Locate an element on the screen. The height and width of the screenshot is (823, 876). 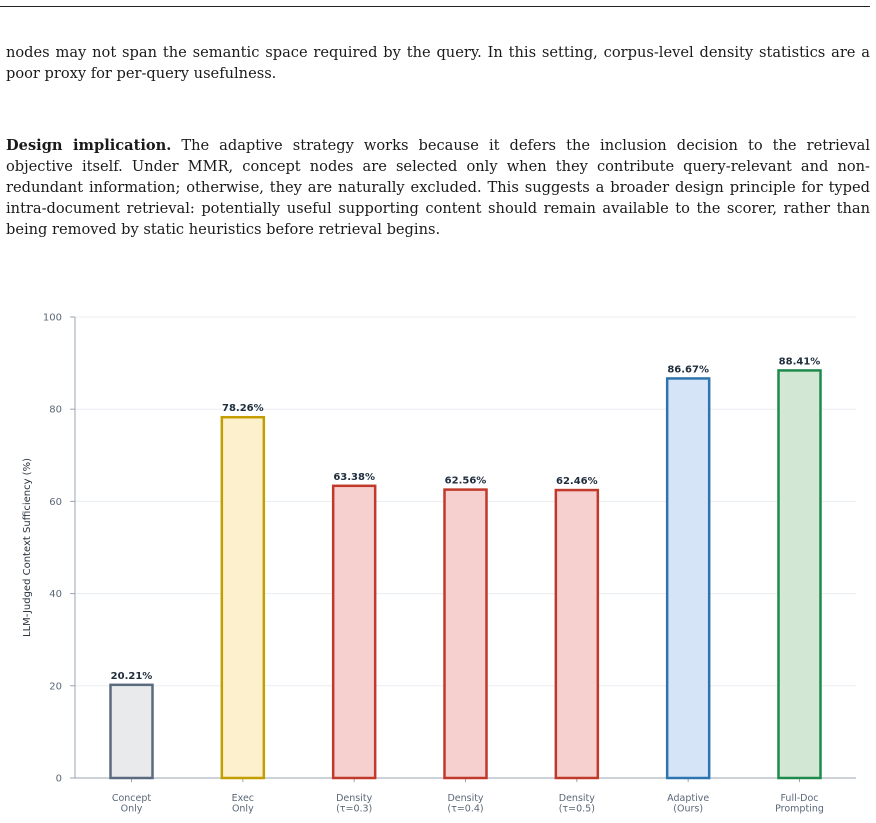
y-tick-label: 60 is located at coordinates (55, 502).